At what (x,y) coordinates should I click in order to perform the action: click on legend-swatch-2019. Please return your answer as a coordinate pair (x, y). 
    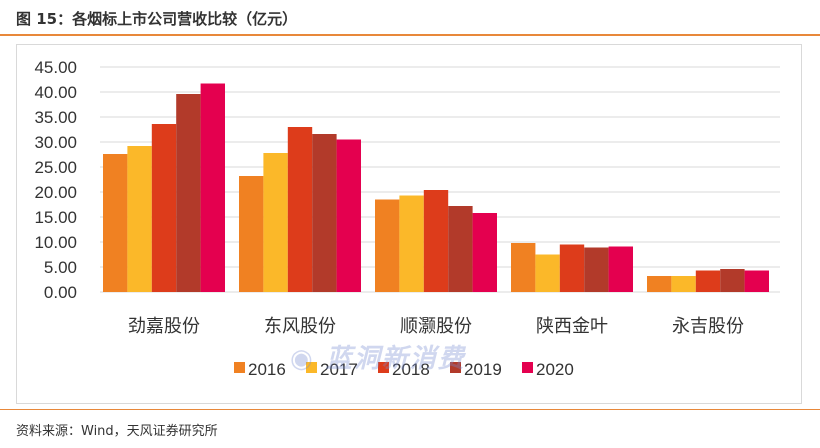
    Looking at the image, I should click on (455, 367).